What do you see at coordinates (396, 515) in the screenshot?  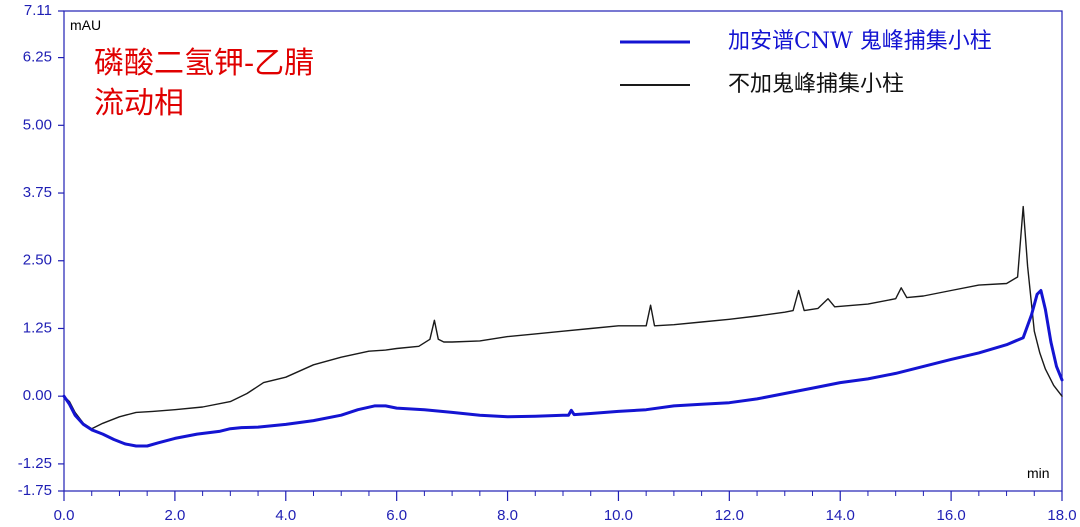 I see `x-tick-label: 6.0` at bounding box center [396, 515].